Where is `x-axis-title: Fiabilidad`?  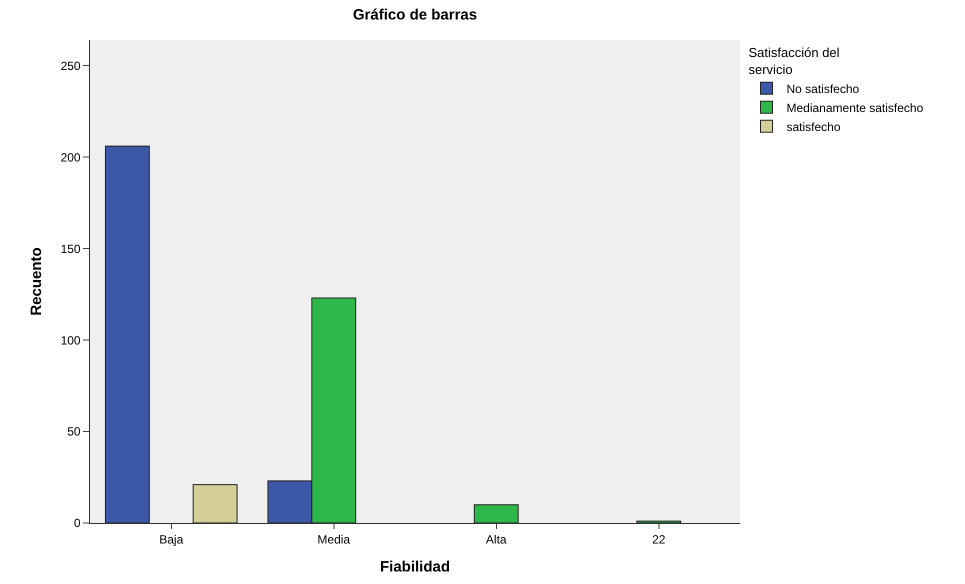
x-axis-title: Fiabilidad is located at coordinates (415, 567).